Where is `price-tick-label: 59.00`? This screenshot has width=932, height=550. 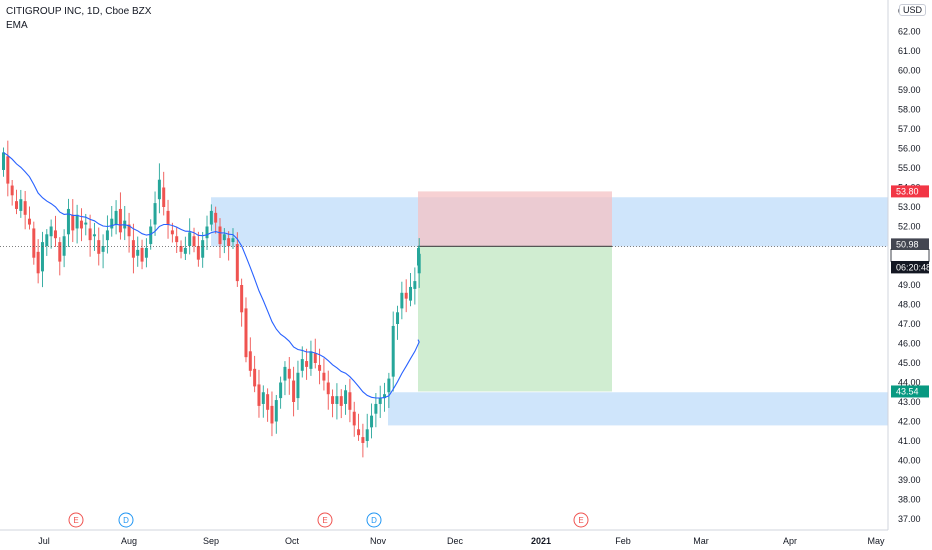 price-tick-label: 59.00 is located at coordinates (909, 90).